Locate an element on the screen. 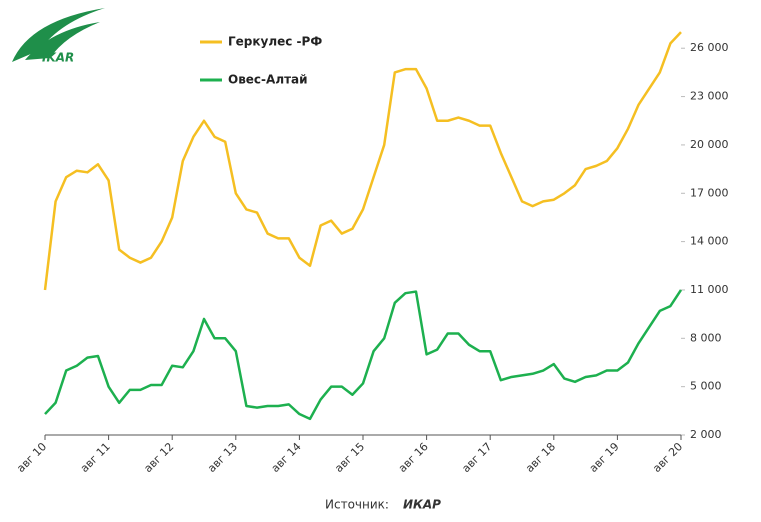  y-tick-label: 14 000 is located at coordinates (709, 241).